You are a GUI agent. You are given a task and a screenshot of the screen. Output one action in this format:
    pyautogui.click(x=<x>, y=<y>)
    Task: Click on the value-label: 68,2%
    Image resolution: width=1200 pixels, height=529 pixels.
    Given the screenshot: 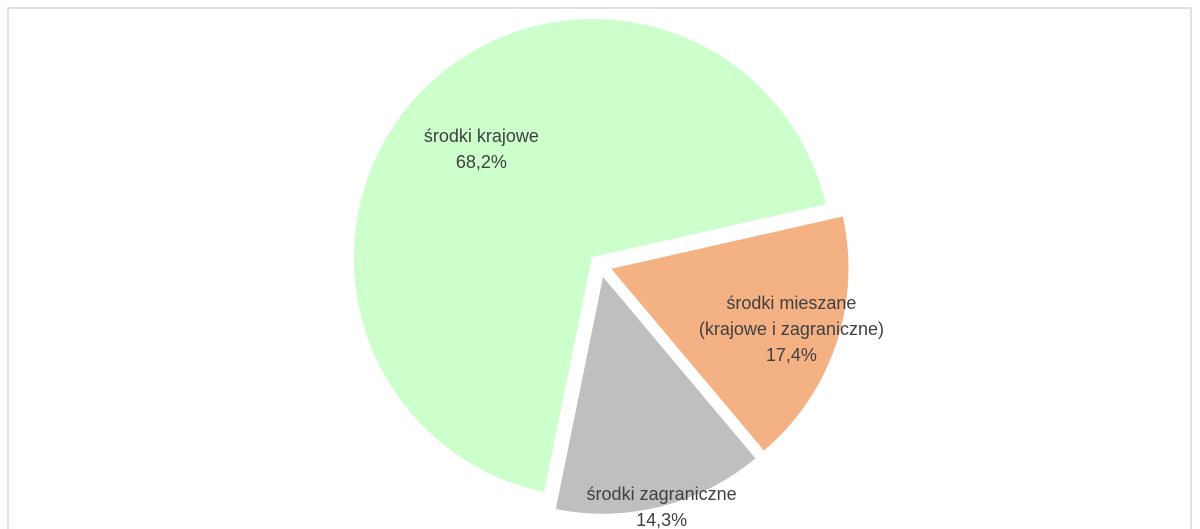 What is the action you would take?
    pyautogui.click(x=481, y=161)
    